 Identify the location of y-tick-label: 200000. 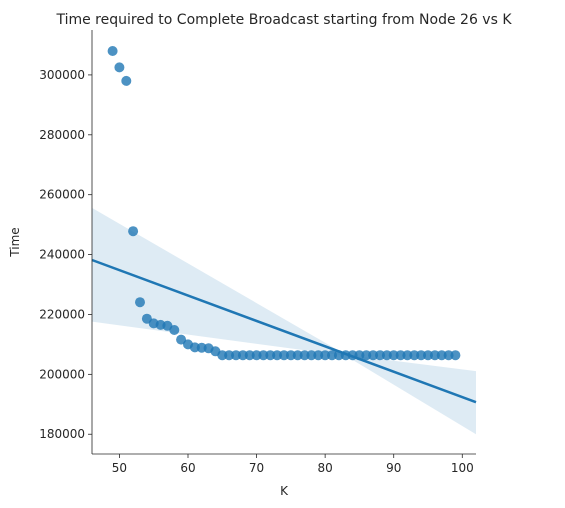
(62, 374).